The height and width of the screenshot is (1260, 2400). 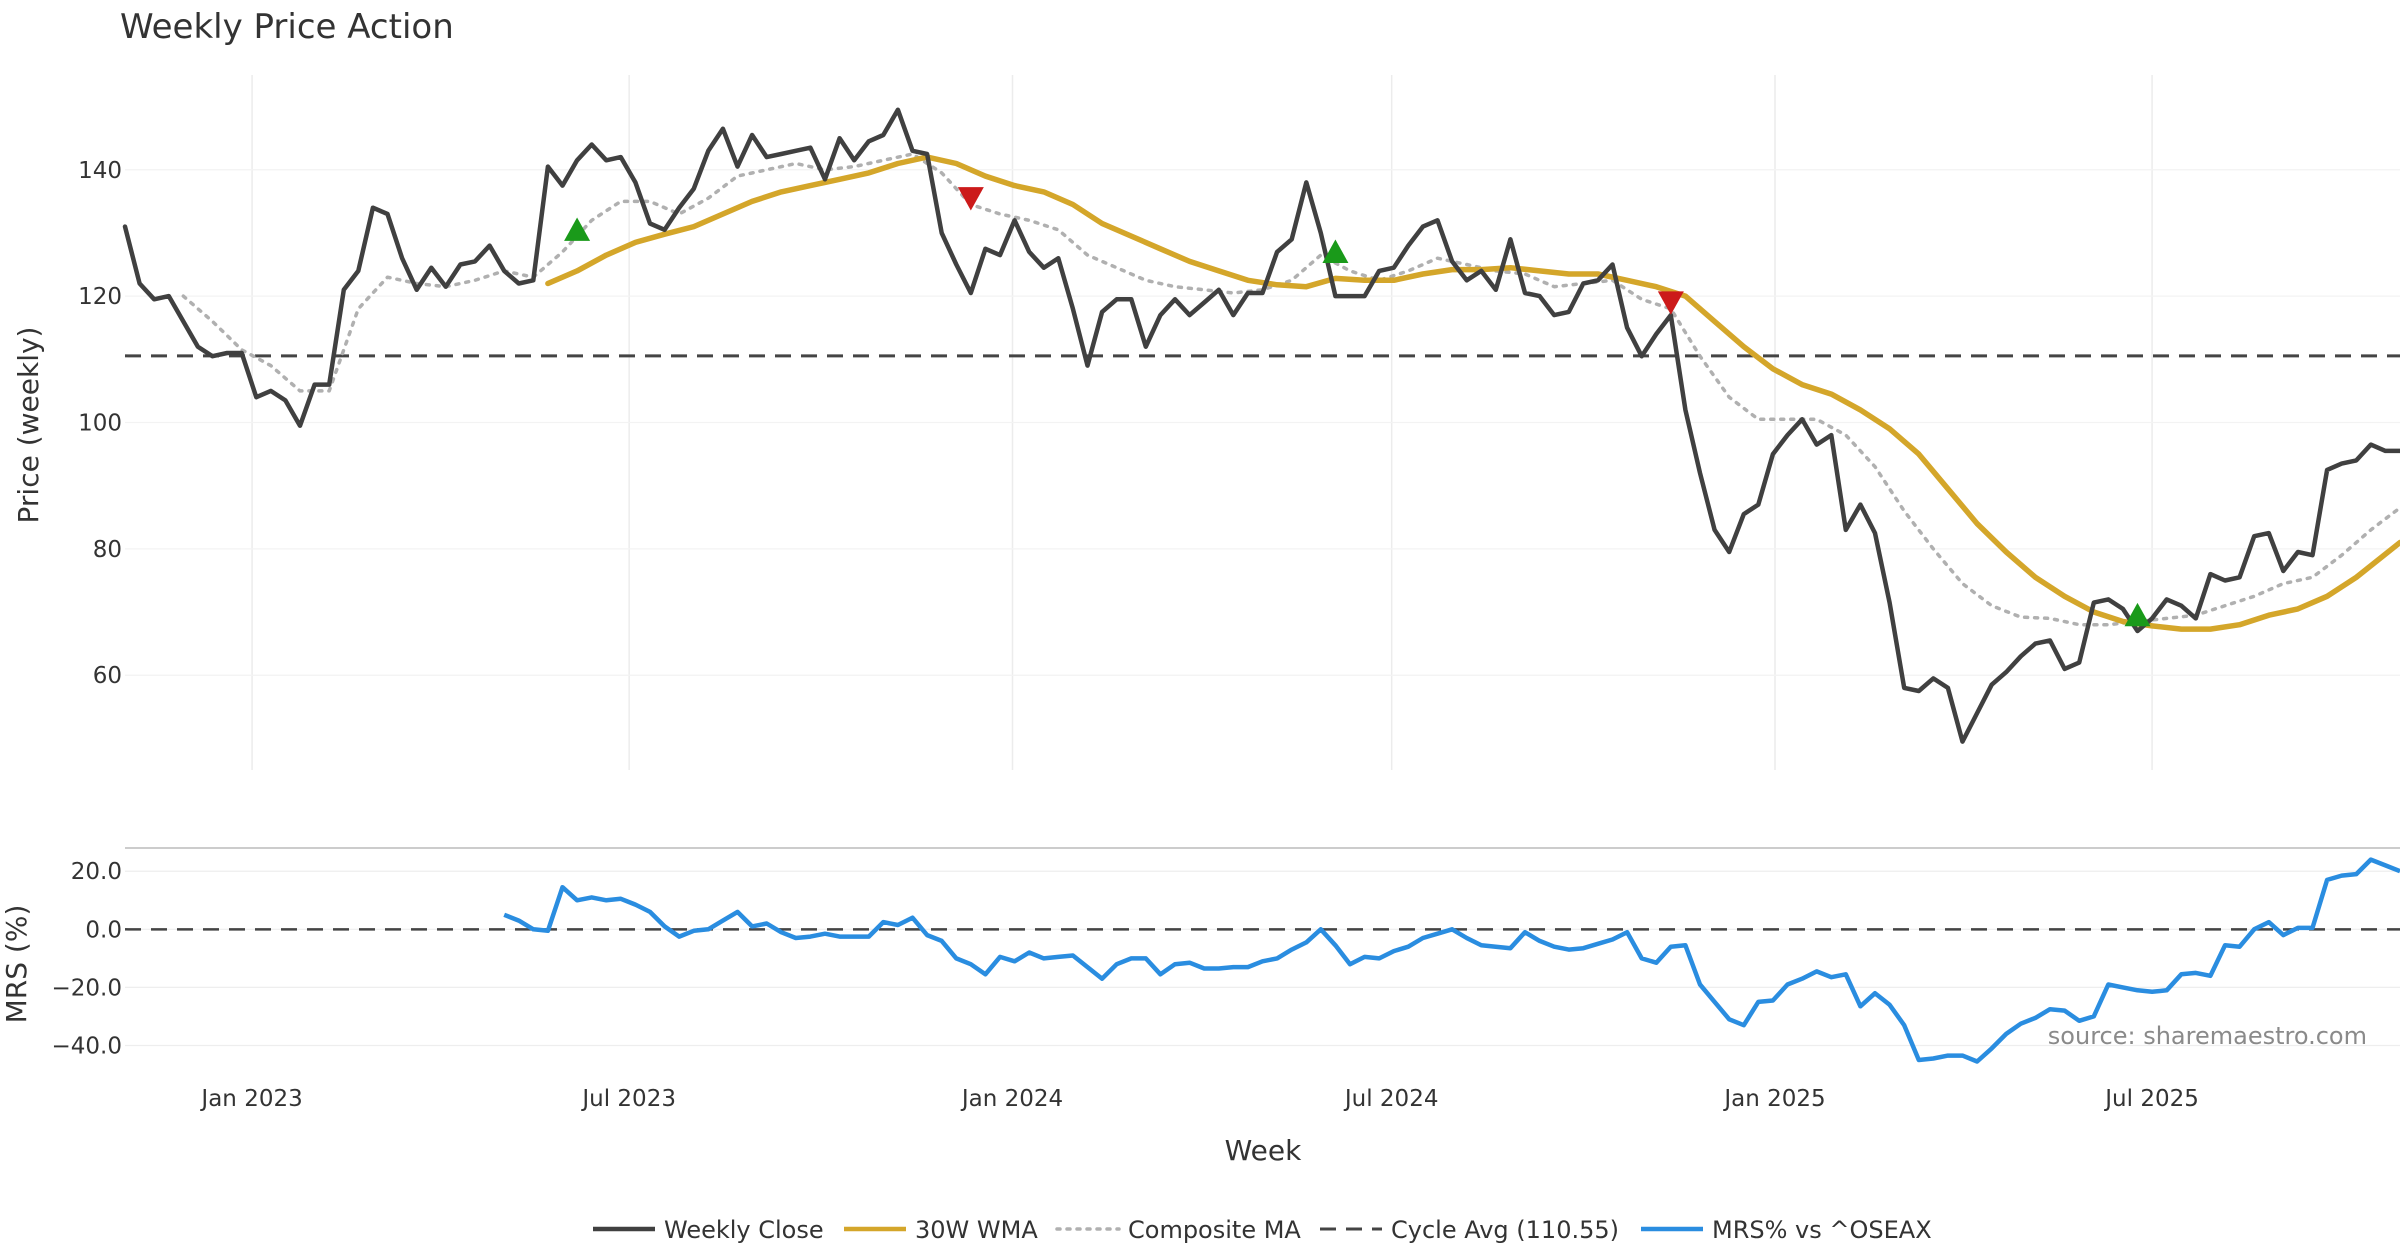 What do you see at coordinates (976, 1230) in the screenshot?
I see `legend-label: 30W WMA` at bounding box center [976, 1230].